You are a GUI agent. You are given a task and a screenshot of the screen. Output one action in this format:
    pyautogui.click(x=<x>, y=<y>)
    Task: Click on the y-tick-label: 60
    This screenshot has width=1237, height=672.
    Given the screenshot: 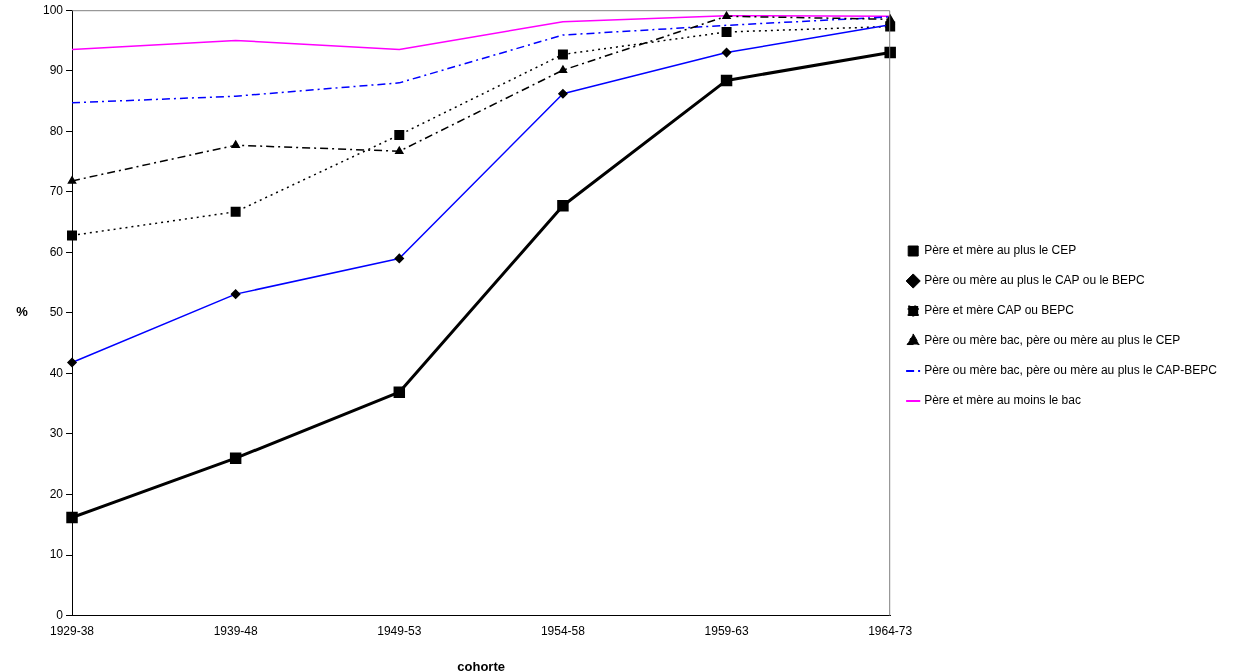 What is the action you would take?
    pyautogui.click(x=56, y=251)
    